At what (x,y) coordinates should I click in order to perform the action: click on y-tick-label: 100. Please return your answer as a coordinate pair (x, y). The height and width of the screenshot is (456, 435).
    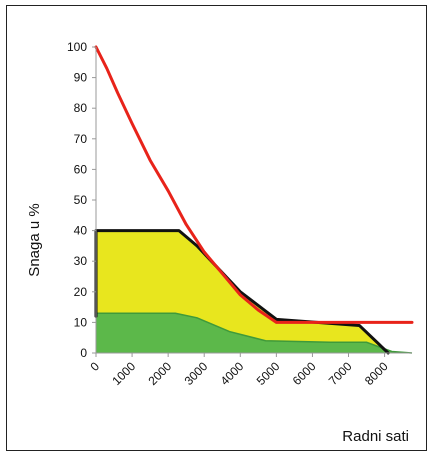
    Looking at the image, I should click on (77, 47).